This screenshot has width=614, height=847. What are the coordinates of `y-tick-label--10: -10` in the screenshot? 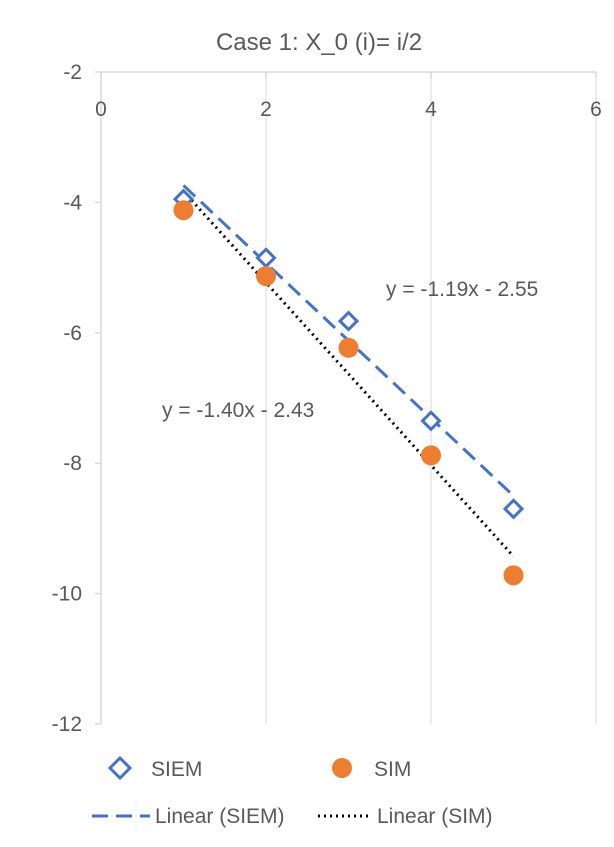 It's located at (67, 594).